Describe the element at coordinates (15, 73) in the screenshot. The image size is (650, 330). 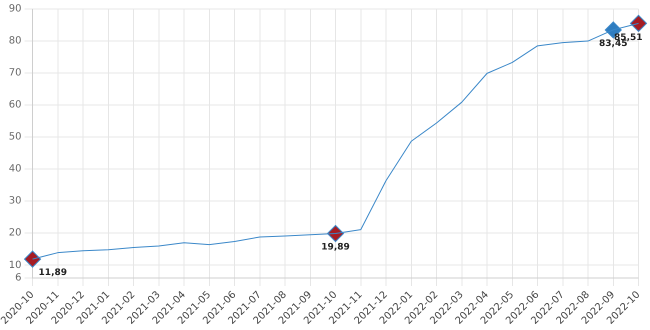
I see `y-tick-label: 70` at that location.